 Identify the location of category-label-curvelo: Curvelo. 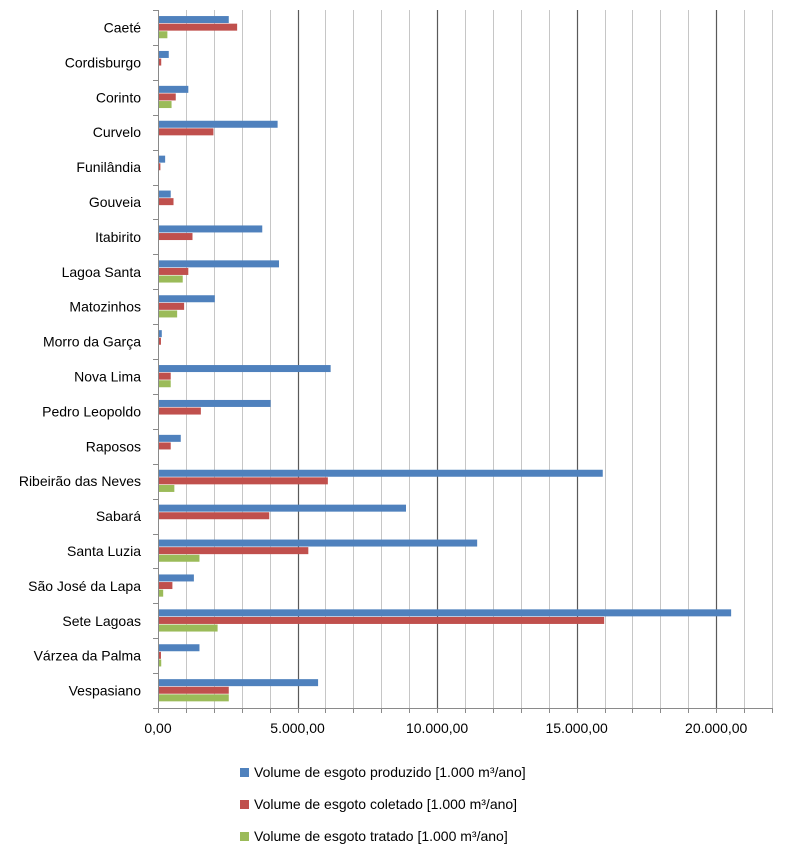
(117, 132).